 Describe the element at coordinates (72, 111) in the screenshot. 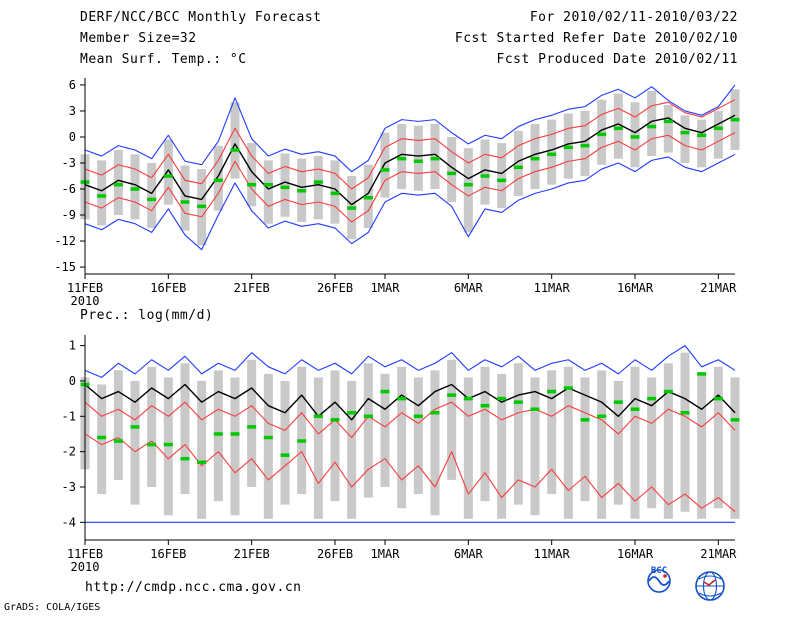

I see `svg-text: 3` at that location.